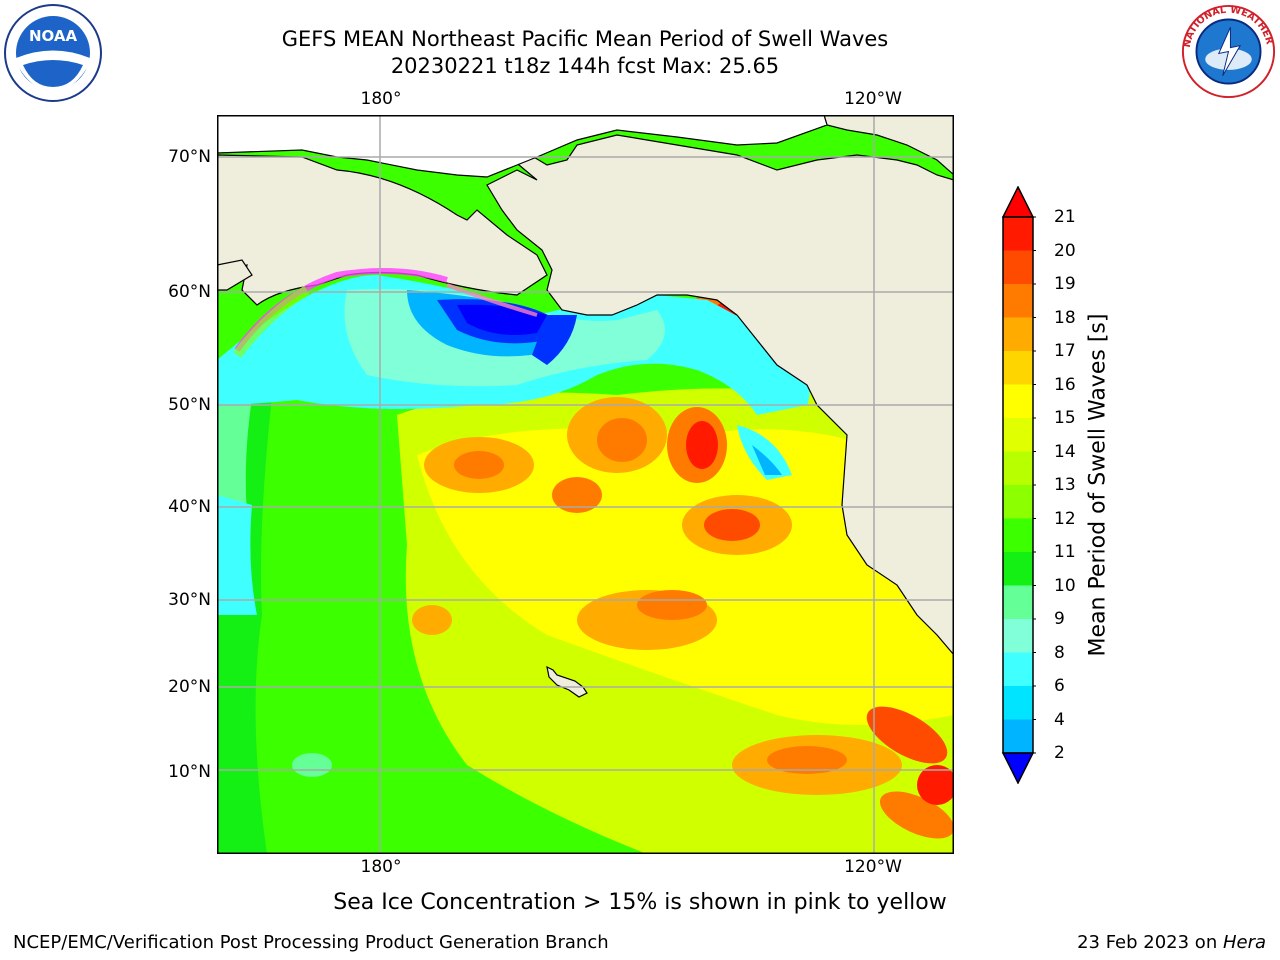  I want to click on nws-logo: NATIONAL WEATHER SERVICE, so click(1227, 51).